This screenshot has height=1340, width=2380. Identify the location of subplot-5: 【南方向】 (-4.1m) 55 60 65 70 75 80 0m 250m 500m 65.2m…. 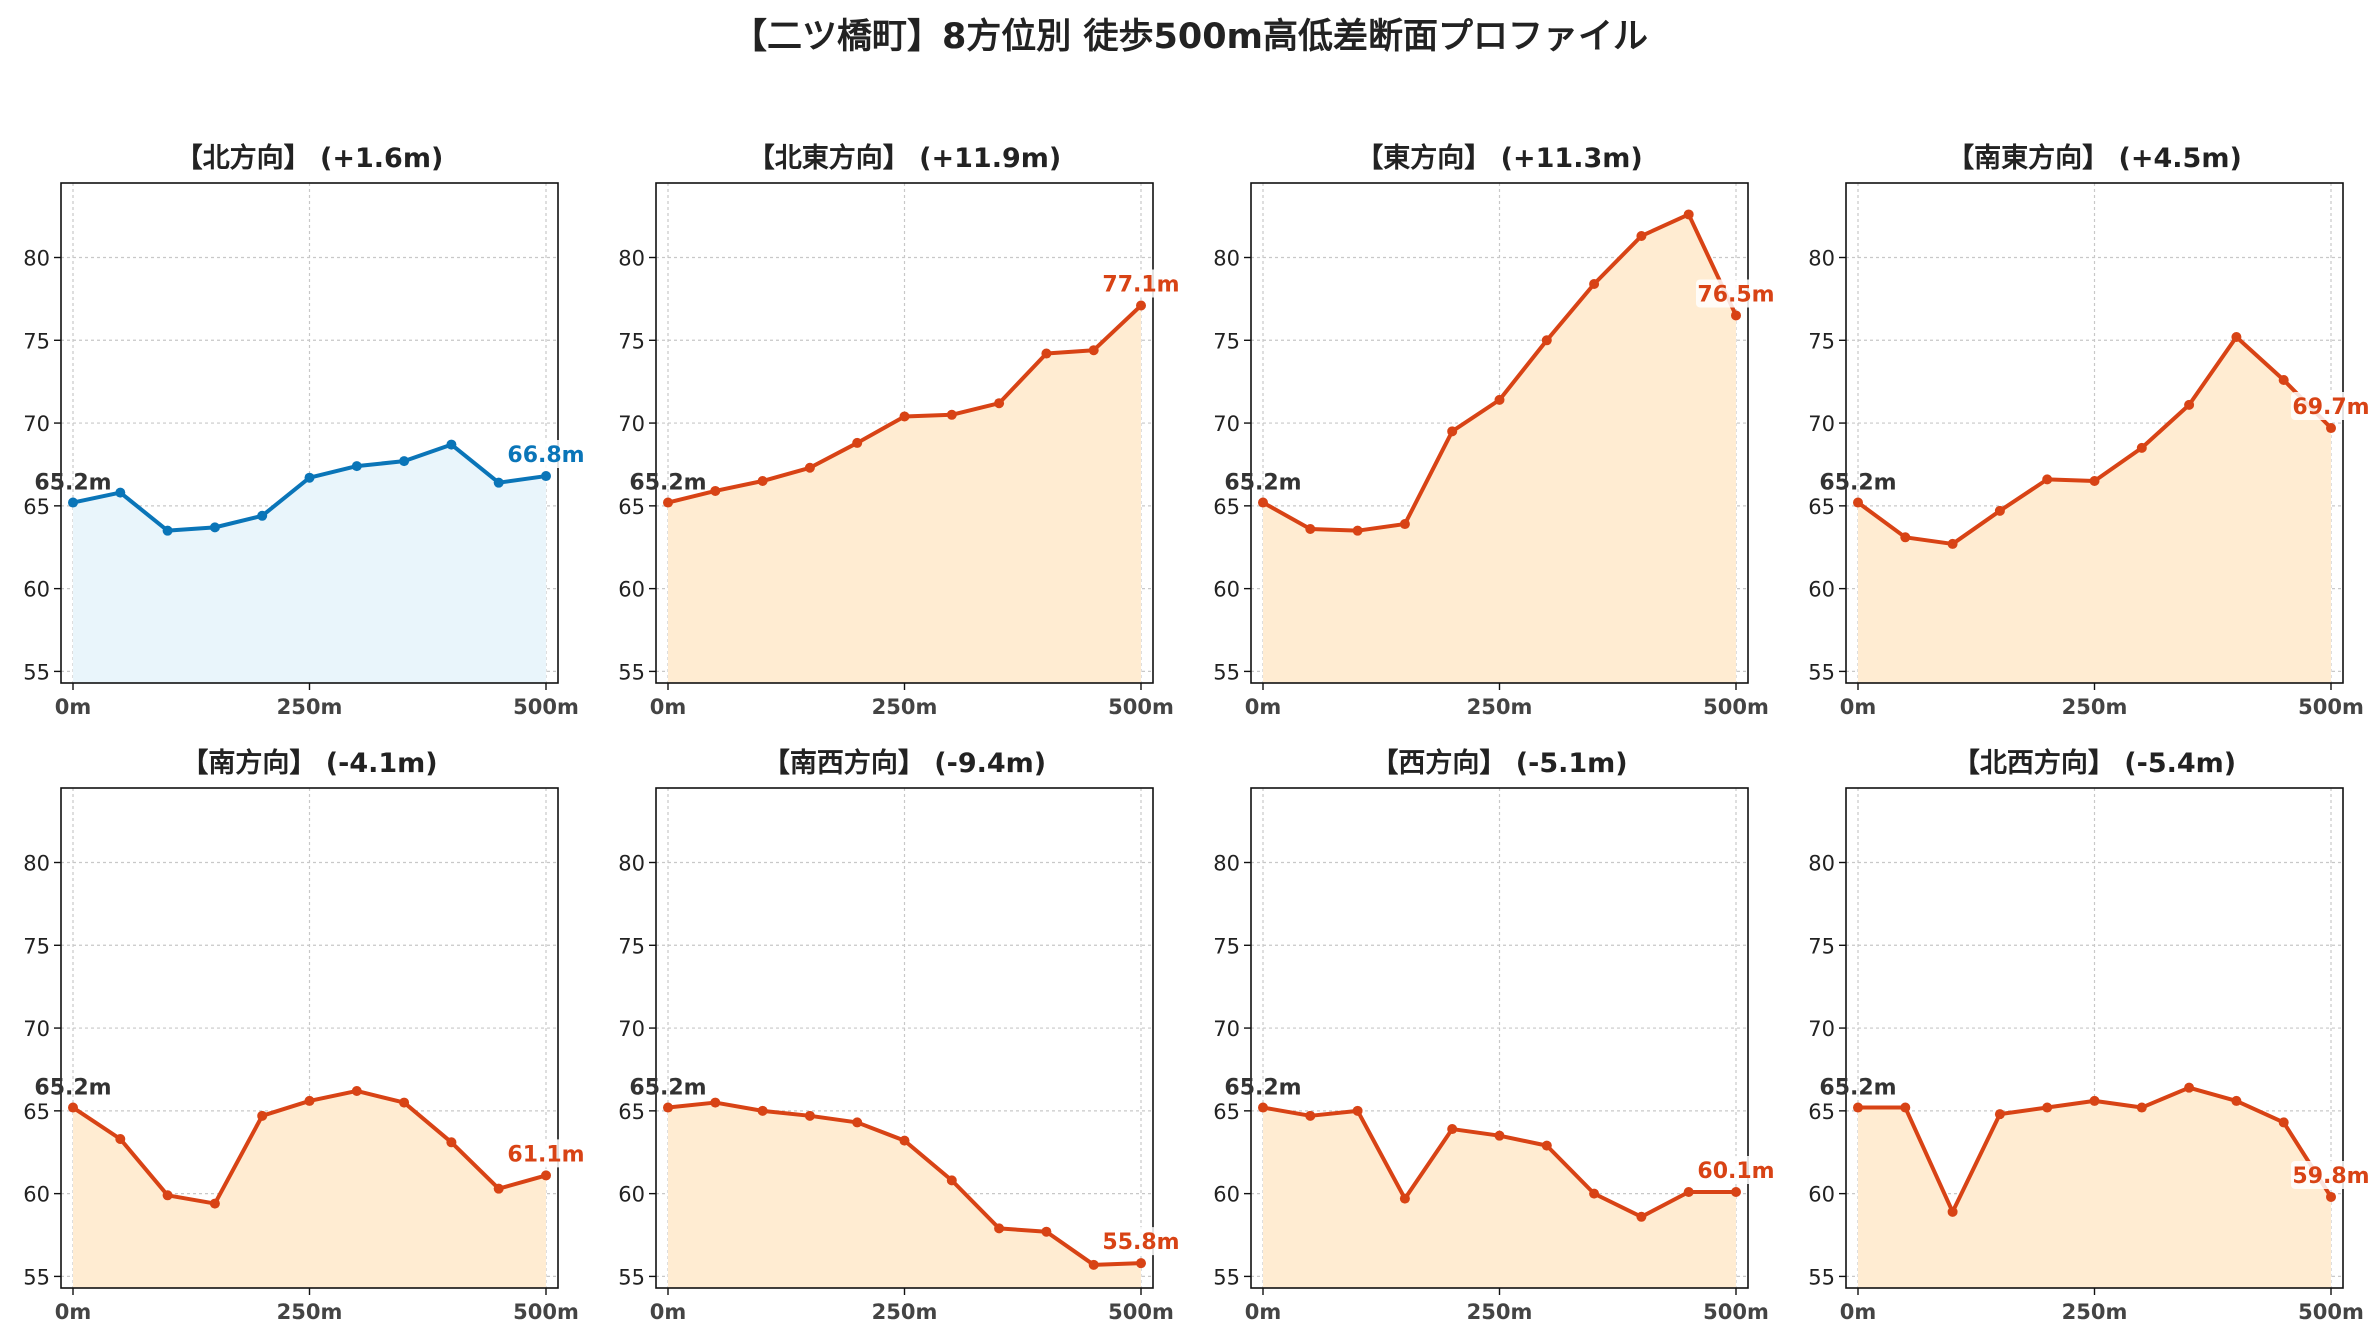
(304, 1035).